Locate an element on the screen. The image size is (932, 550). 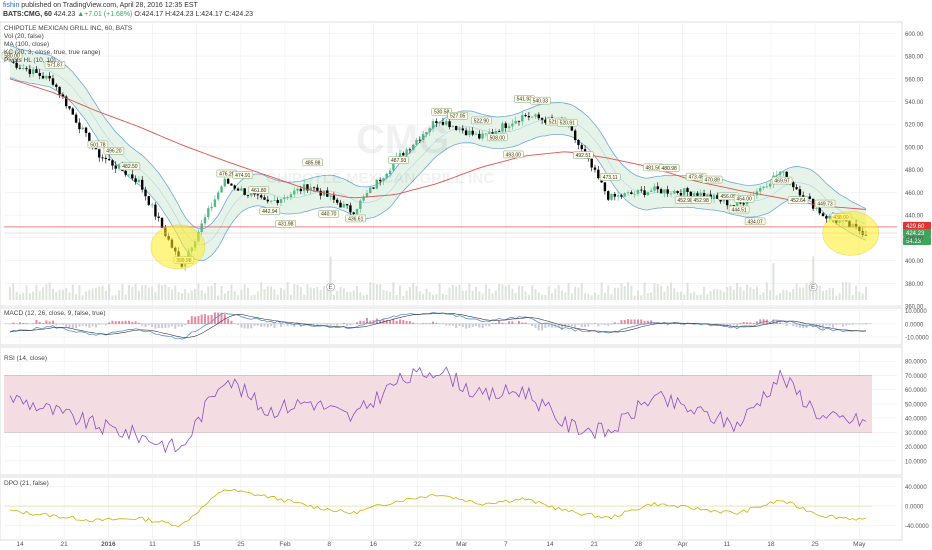
indicator-kc: KC (20, 3, close, true, true range) is located at coordinates (52, 52).